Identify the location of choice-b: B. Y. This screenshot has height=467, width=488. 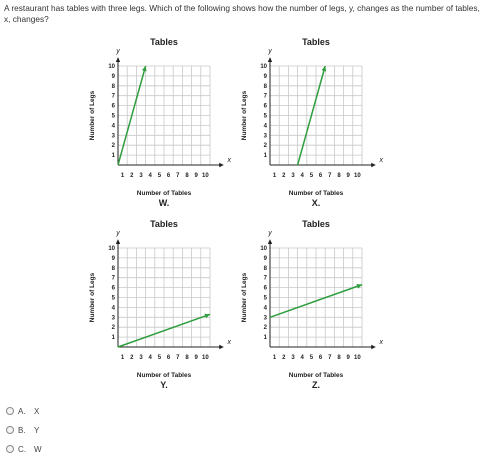
(22, 430).